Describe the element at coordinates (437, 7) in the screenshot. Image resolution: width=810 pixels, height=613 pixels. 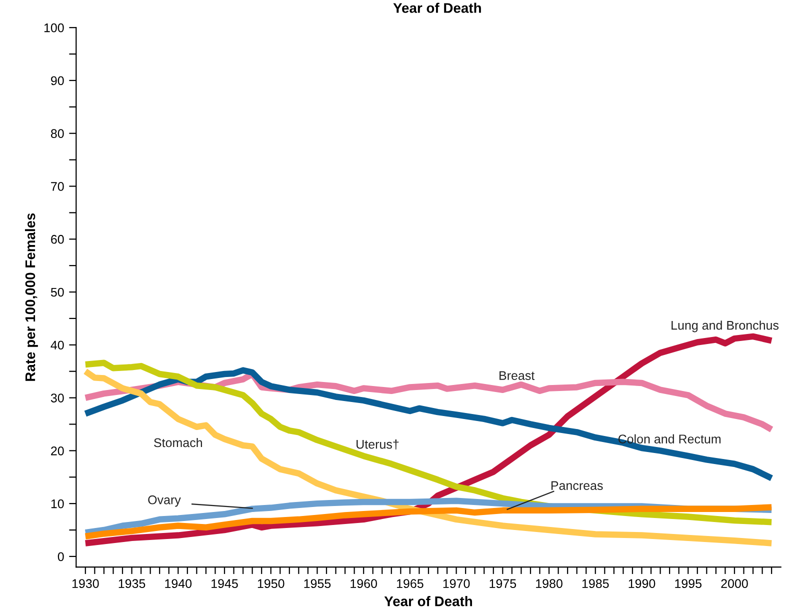
I see `chart-title: Year of Death` at that location.